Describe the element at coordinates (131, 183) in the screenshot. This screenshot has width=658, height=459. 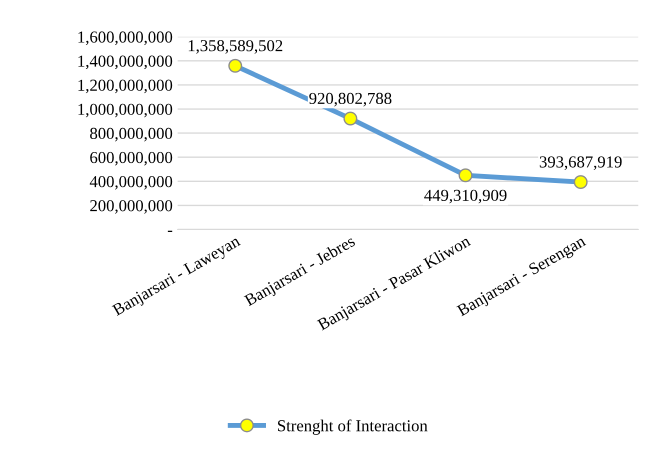
I see `y-tick-label: 400,000,000` at that location.